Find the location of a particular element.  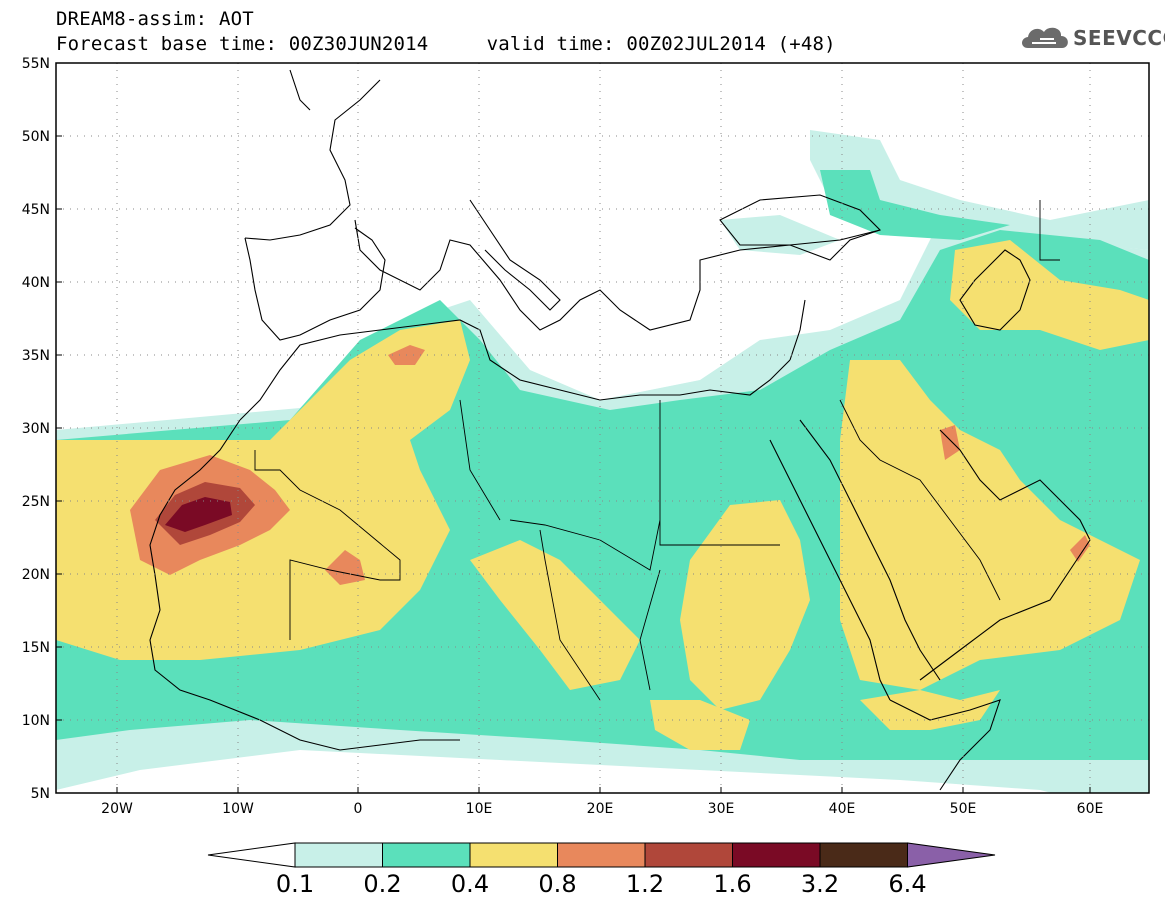

lat-label: 55N is located at coordinates (36, 64).